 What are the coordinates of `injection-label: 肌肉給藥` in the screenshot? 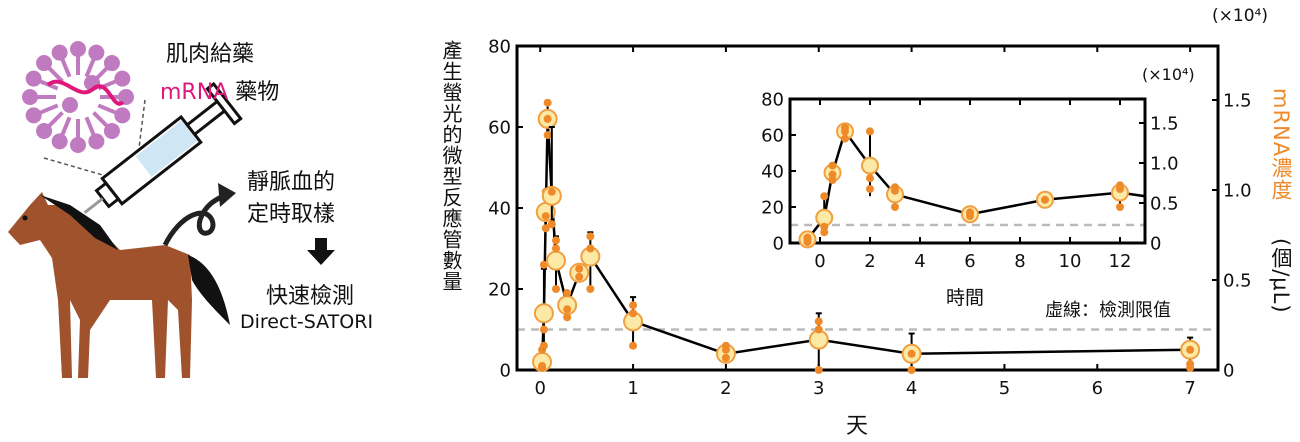 It's located at (210, 54).